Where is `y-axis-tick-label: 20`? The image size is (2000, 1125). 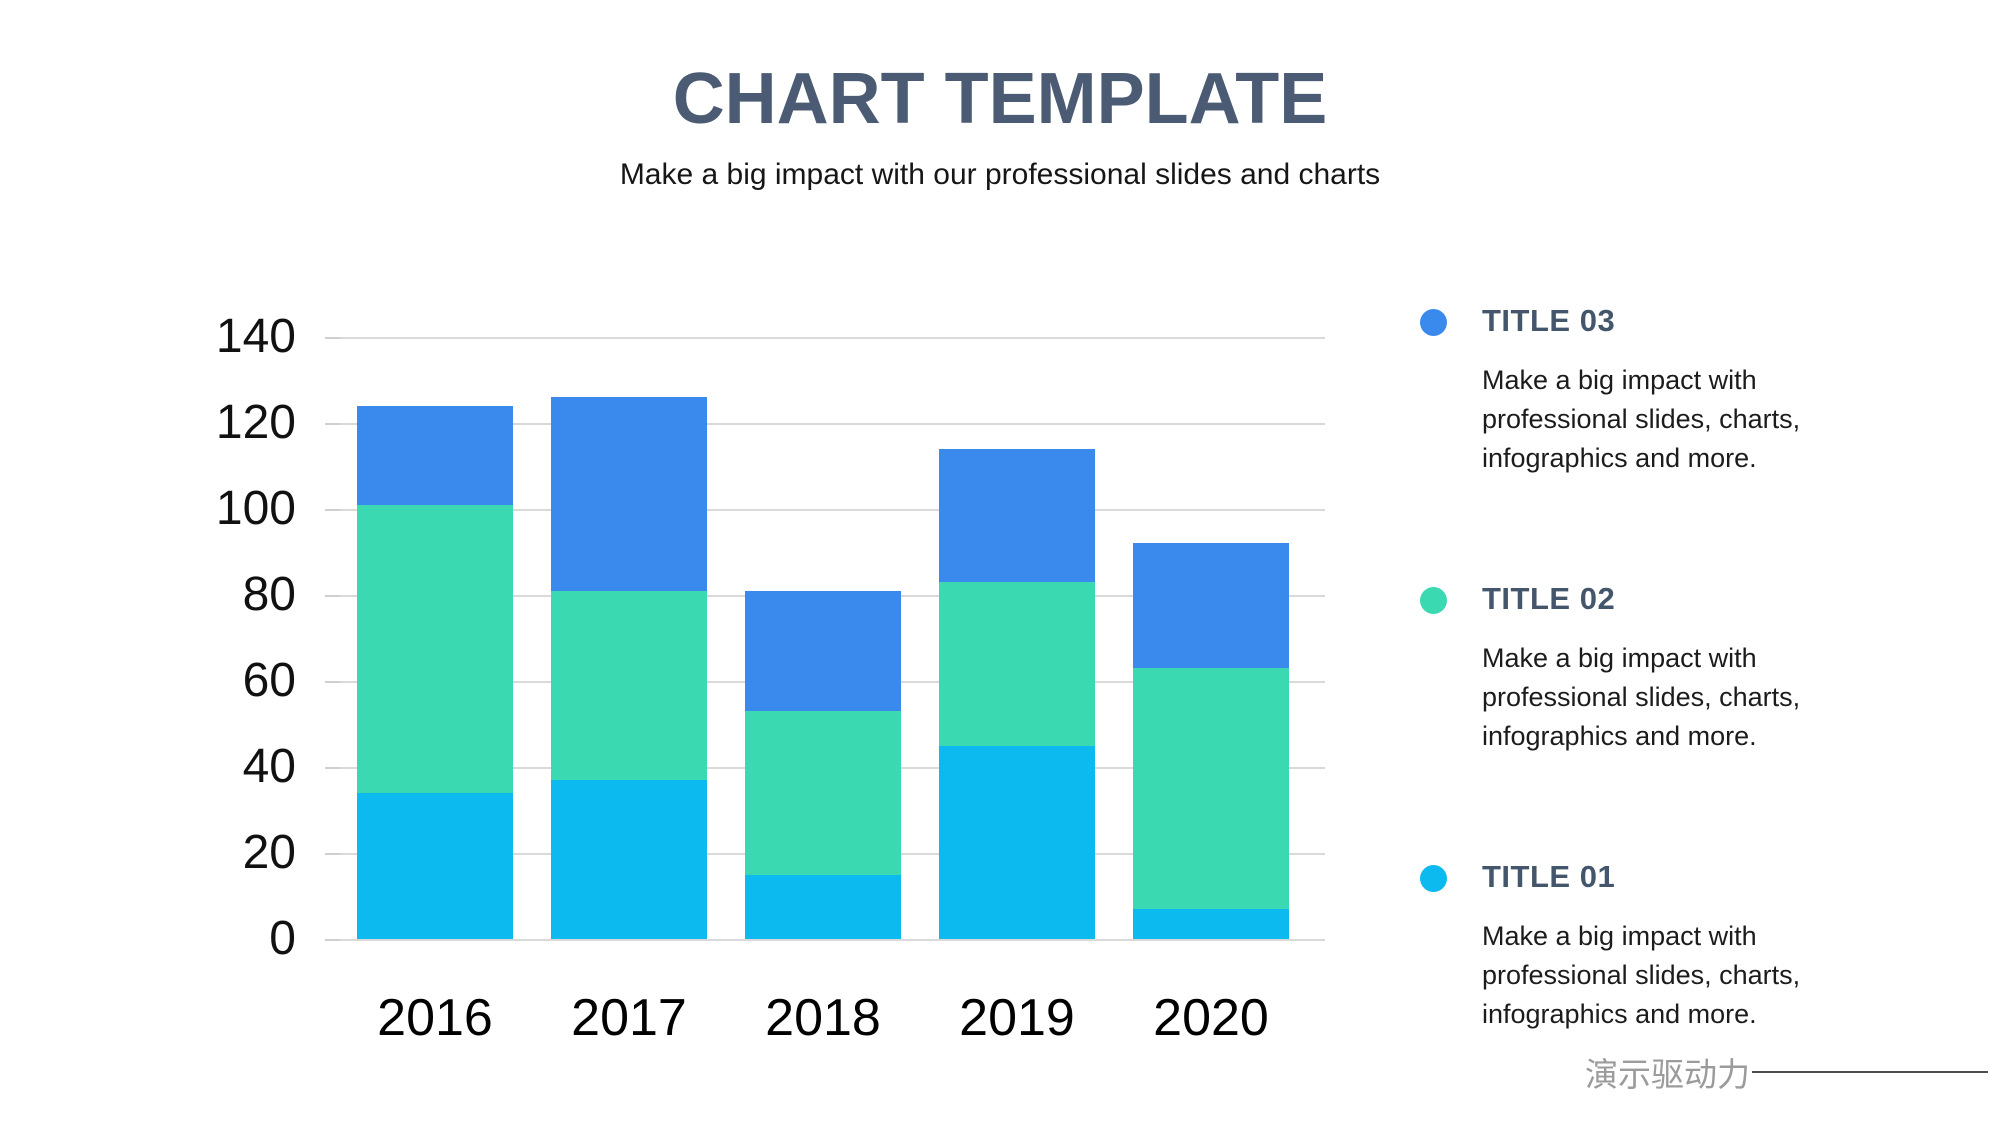
y-axis-tick-label: 20 is located at coordinates (269, 852).